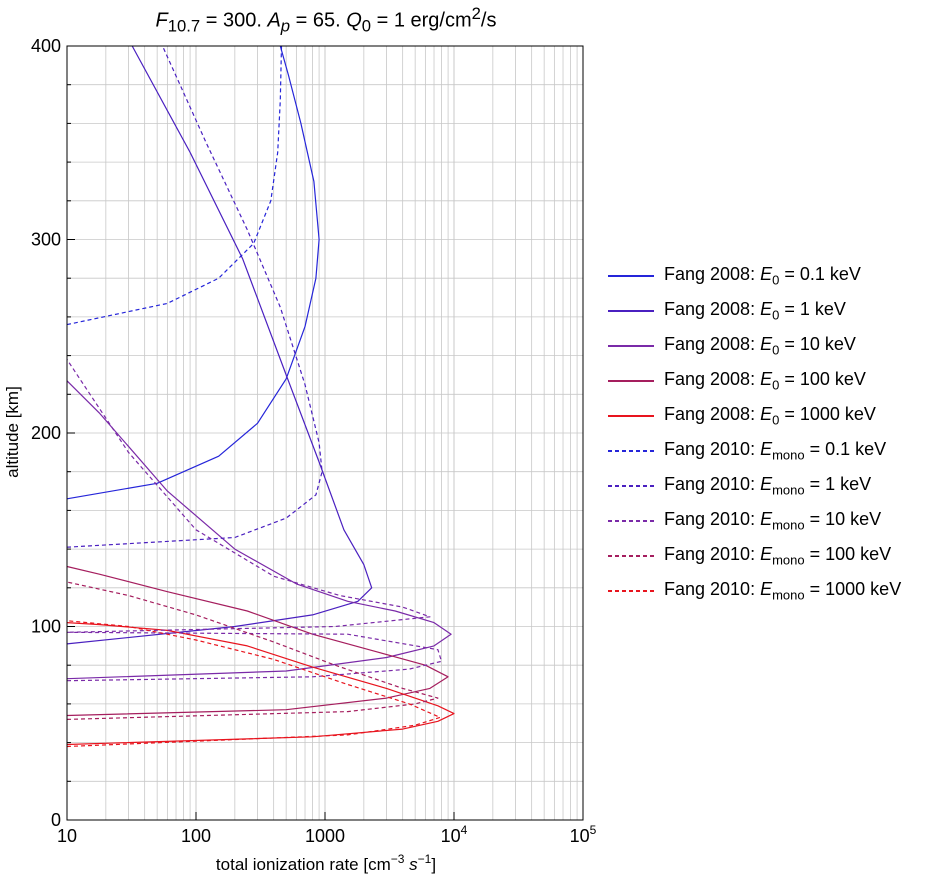 The image size is (933, 879). I want to click on legend-label: Fang 2008: E0 = 1 keV, so click(755, 311).